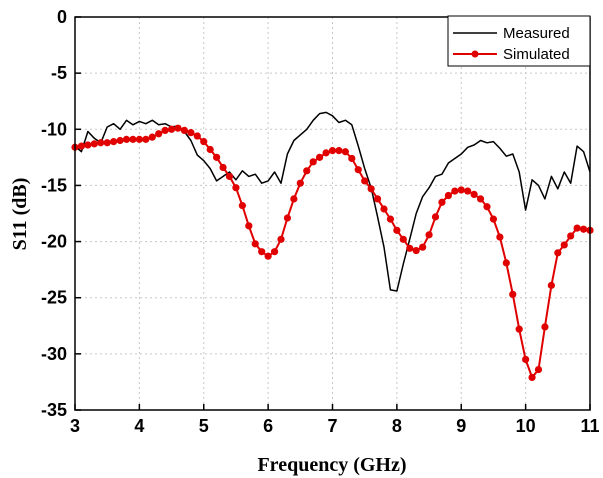  Describe the element at coordinates (536, 33) in the screenshot. I see `legend-measured-label: Measured` at that location.